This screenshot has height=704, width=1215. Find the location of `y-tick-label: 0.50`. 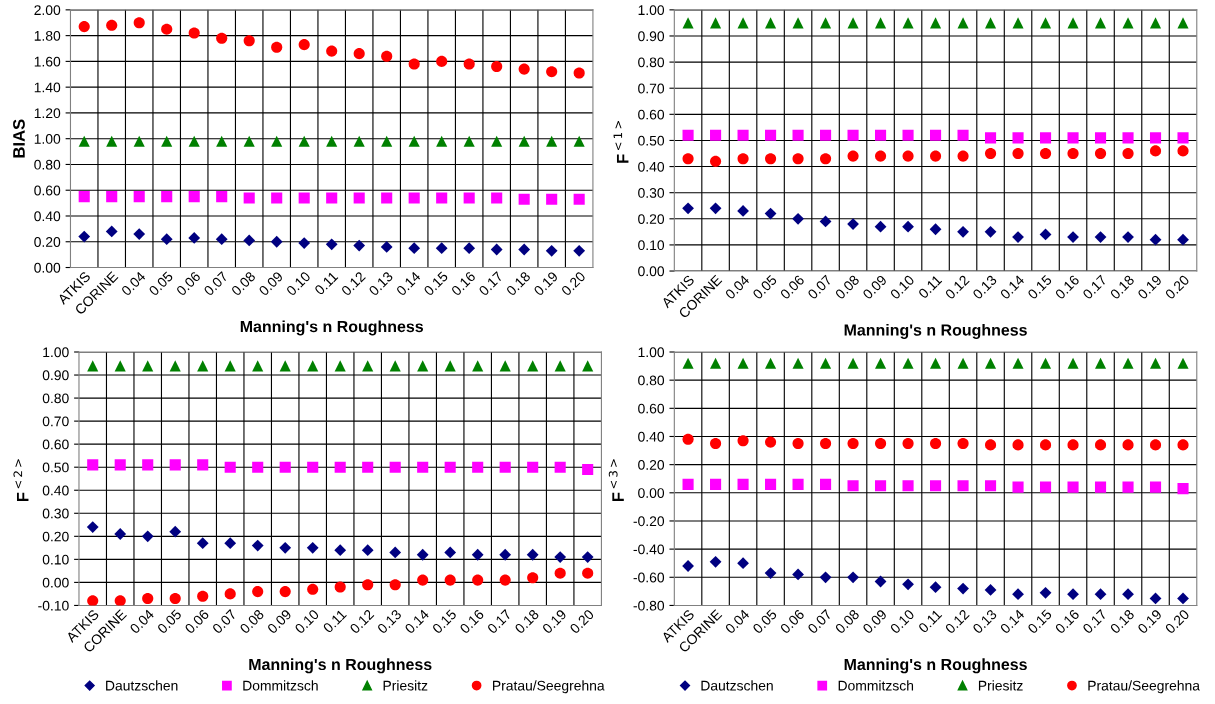

y-tick-label: 0.50 is located at coordinates (651, 140).